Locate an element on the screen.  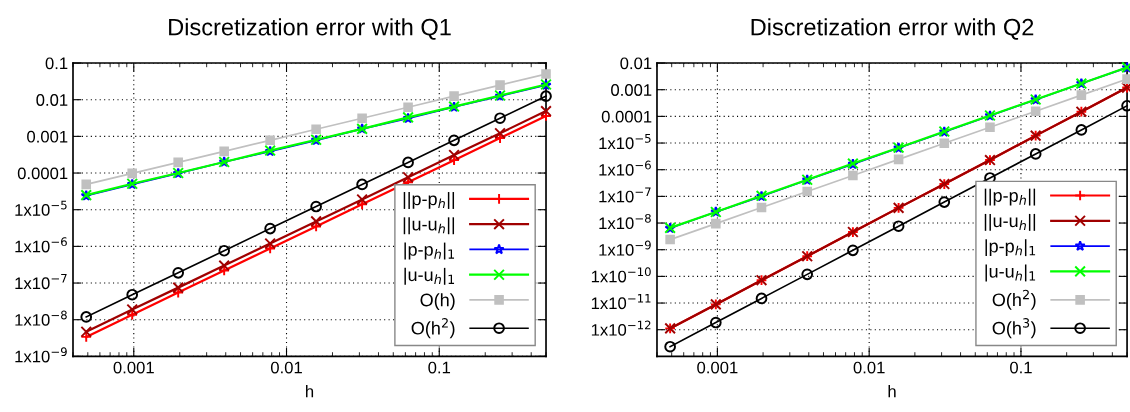
legend-label: O(h$^{3}$) is located at coordinates (1014, 328).